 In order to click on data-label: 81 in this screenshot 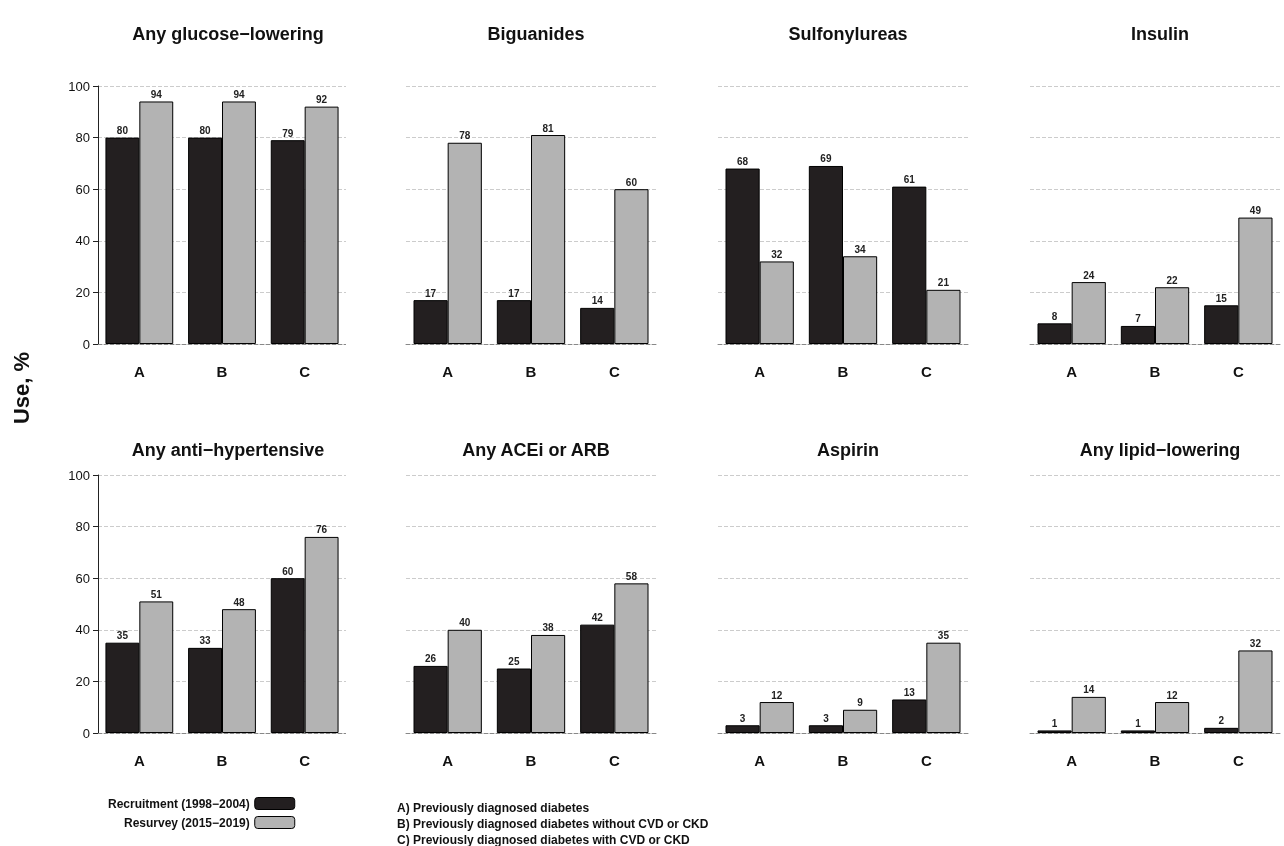, I will do `click(548, 128)`.